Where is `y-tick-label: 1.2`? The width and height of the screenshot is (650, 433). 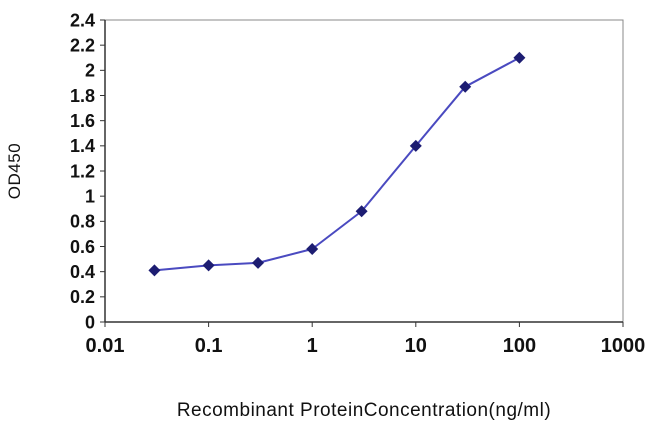 y-tick-label: 1.2 is located at coordinates (82, 171).